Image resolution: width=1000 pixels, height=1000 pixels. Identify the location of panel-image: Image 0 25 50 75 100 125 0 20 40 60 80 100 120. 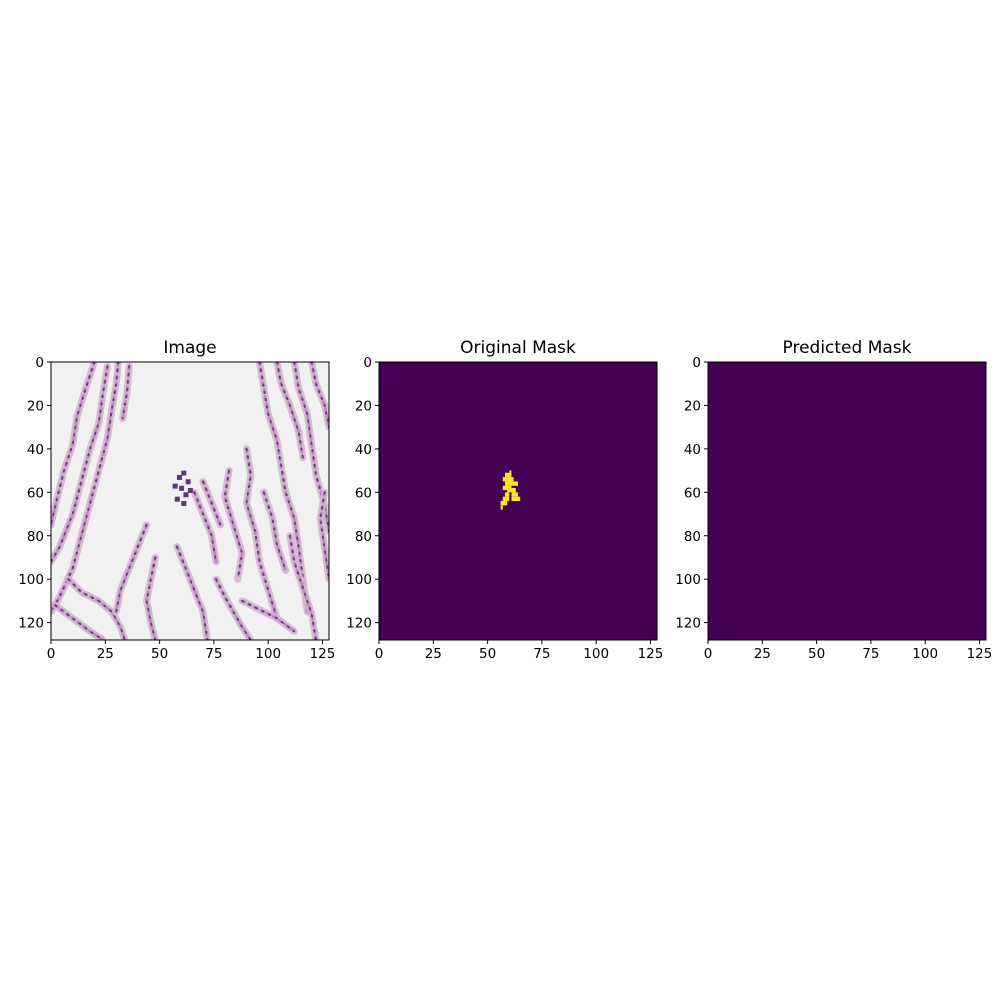
(176, 500).